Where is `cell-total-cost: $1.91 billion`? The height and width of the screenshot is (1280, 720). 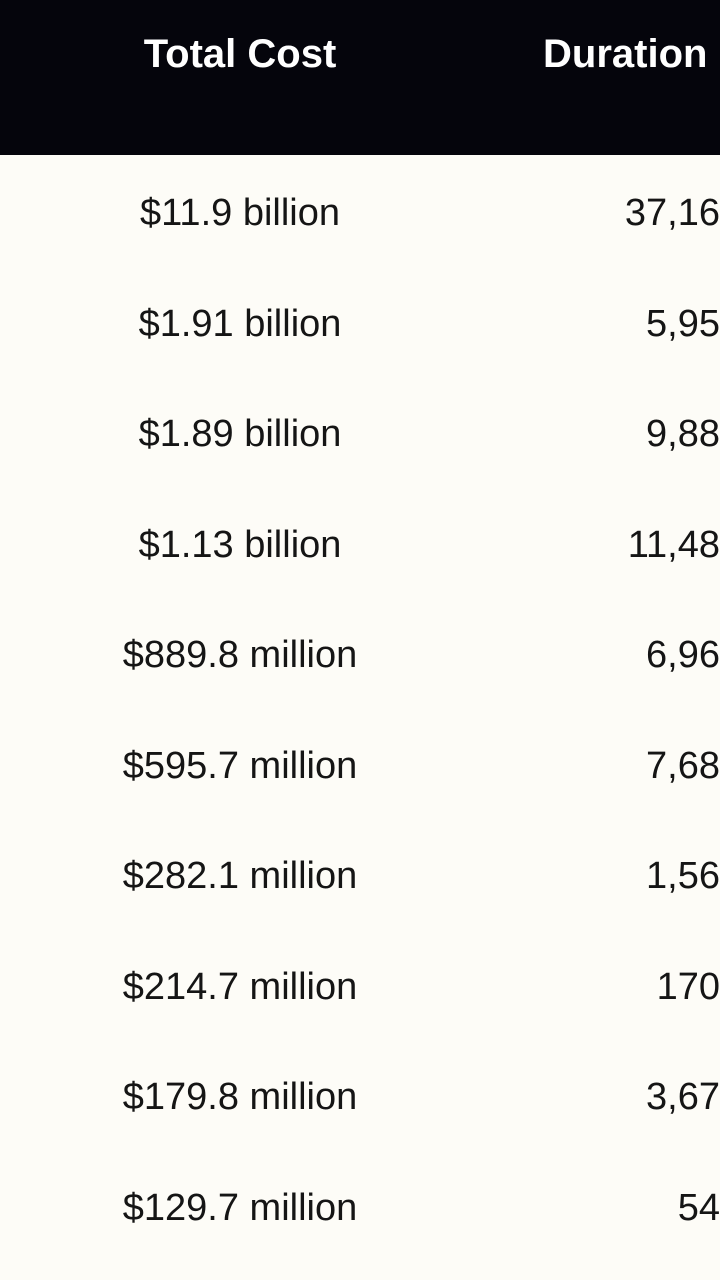
cell-total-cost: $1.91 billion is located at coordinates (240, 323).